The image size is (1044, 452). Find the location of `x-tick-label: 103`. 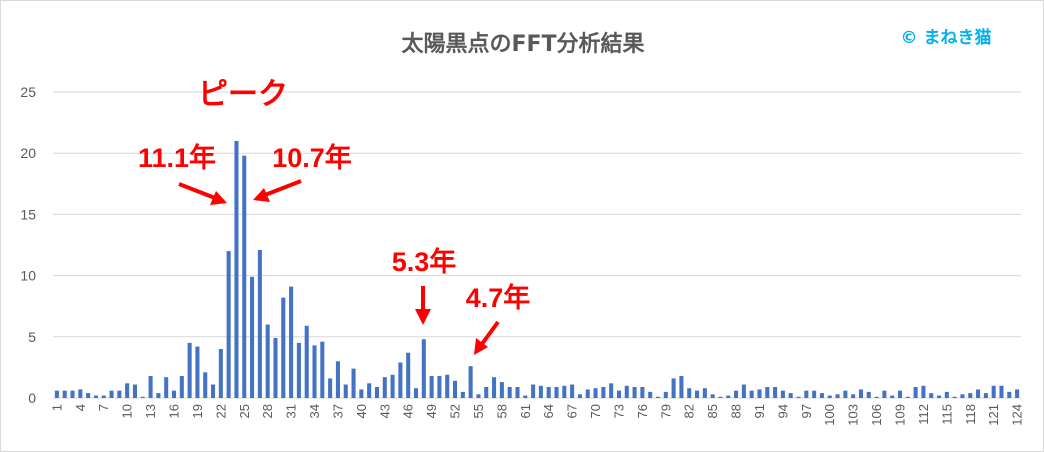

x-tick-label: 103 is located at coordinates (853, 415).